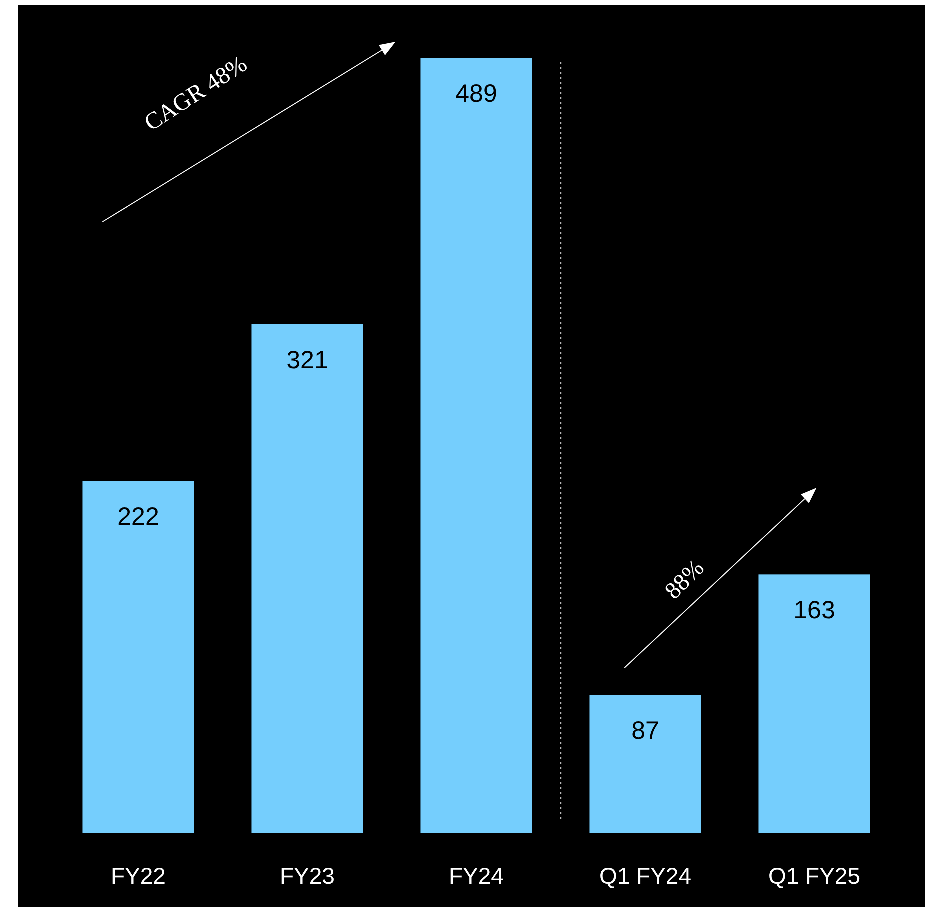 Image resolution: width=925 pixels, height=907 pixels. Describe the element at coordinates (307, 876) in the screenshot. I see `x-tick-label: FY23` at that location.